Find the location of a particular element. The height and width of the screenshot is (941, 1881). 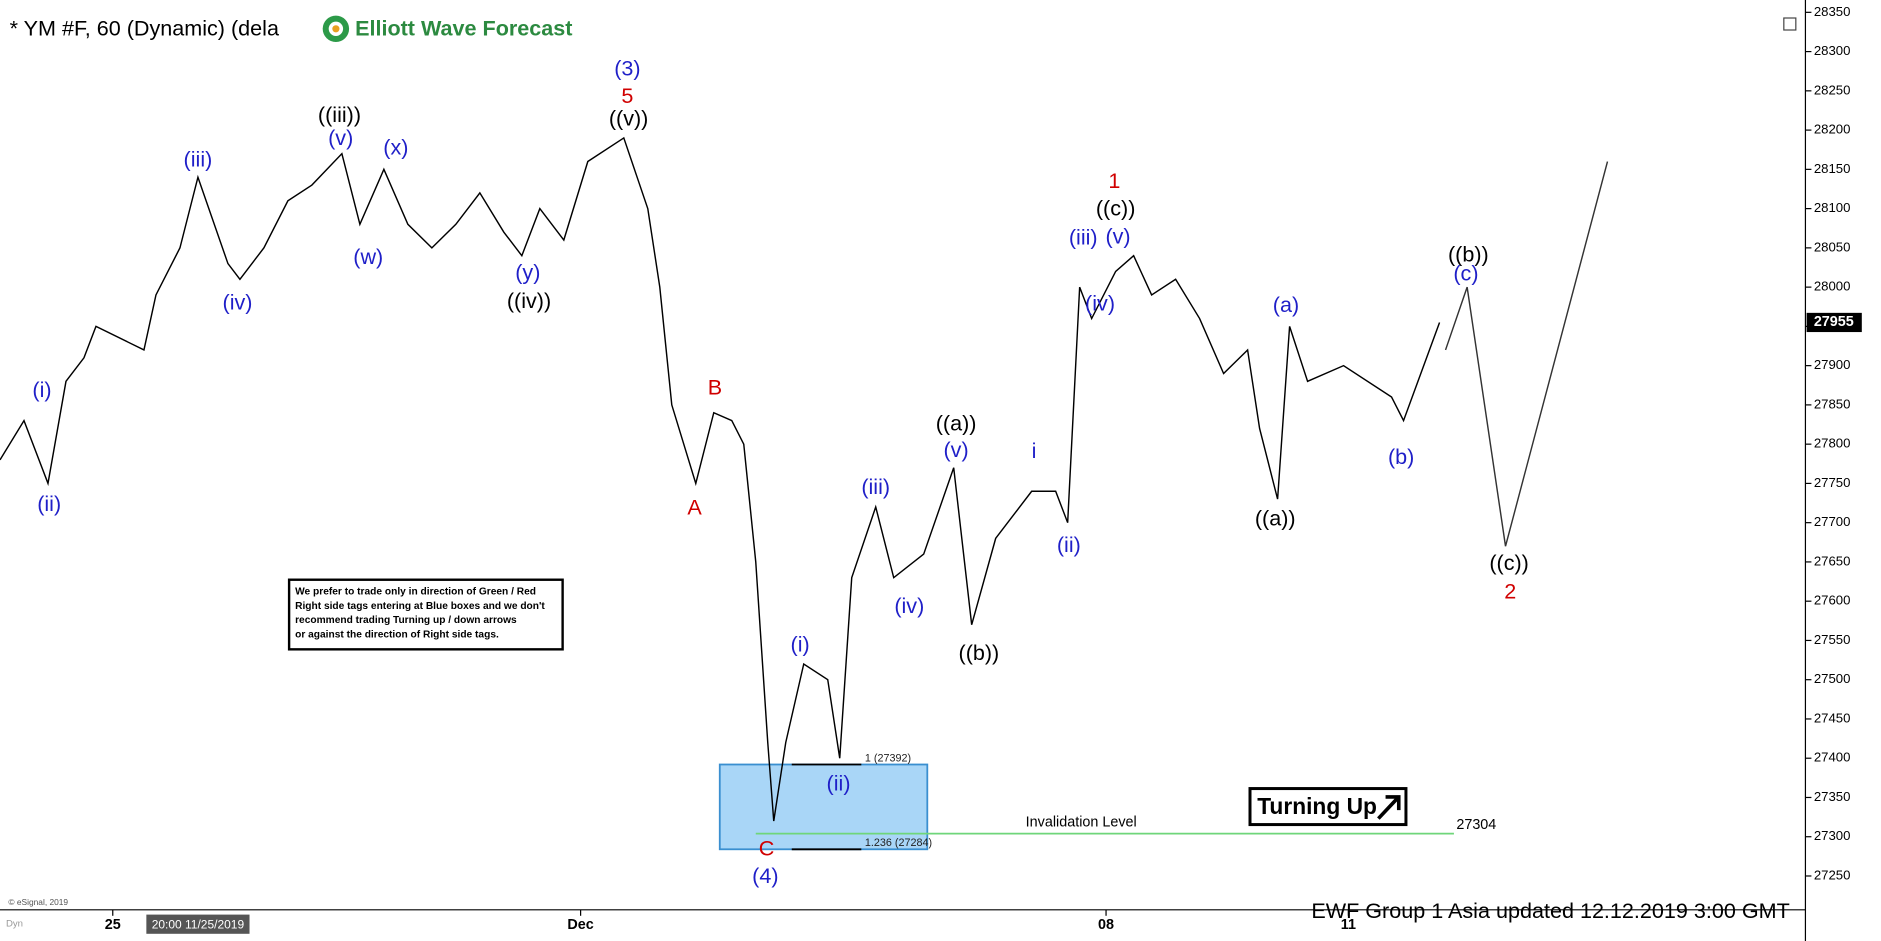

logo-icon-dot is located at coordinates (336, 29).